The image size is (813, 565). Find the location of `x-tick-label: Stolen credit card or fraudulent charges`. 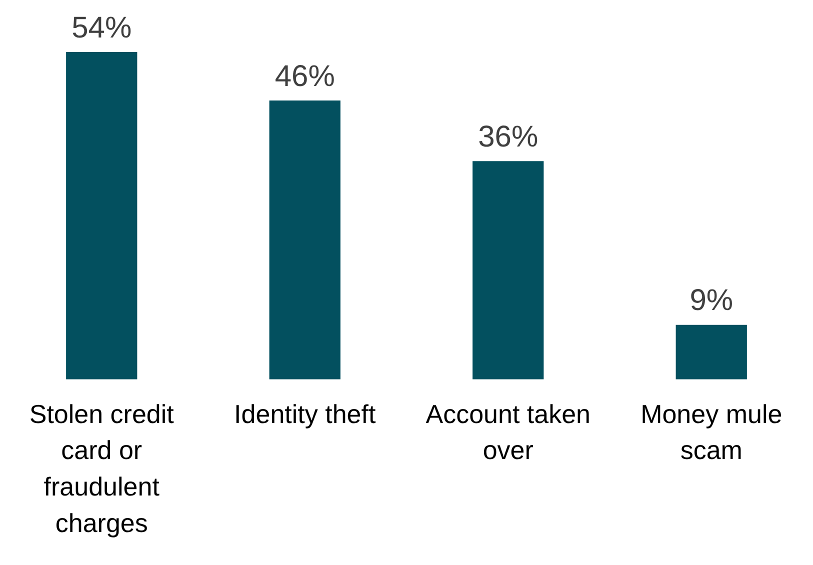

x-tick-label: Stolen credit card or fraudulent charges is located at coordinates (102, 468).